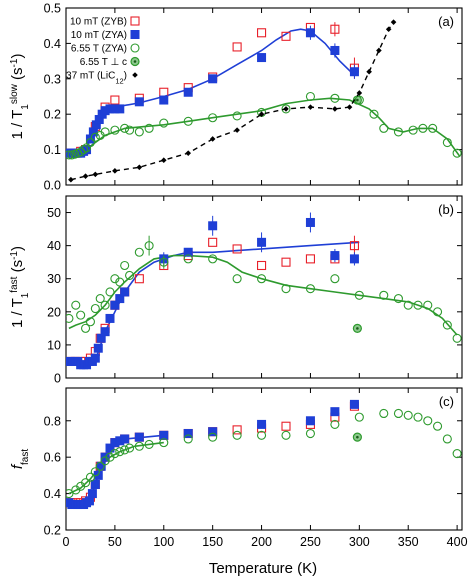  What do you see at coordinates (446, 209) in the screenshot?
I see `panel-label: (b)` at bounding box center [446, 209].